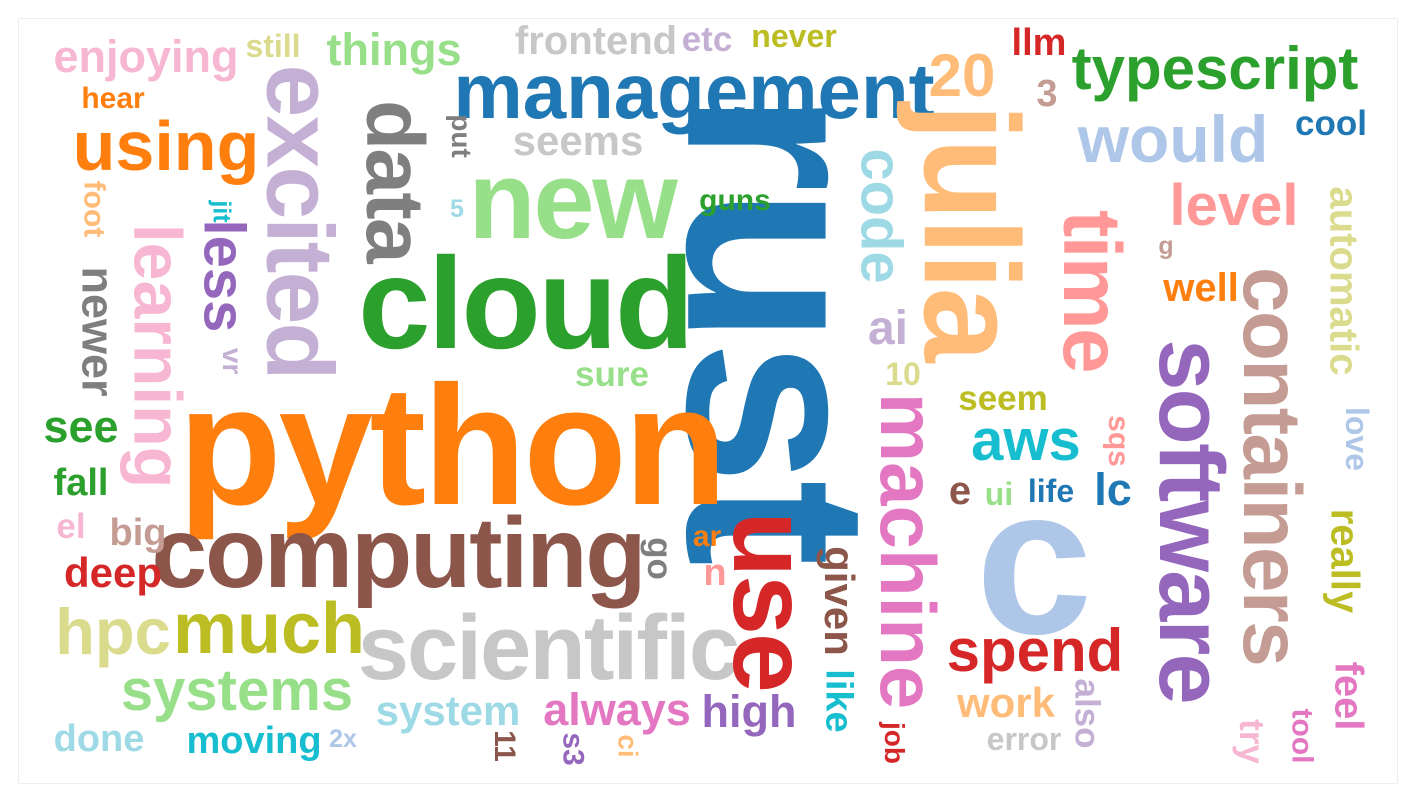 The height and width of the screenshot is (794, 1406). I want to click on word-like: like, so click(838, 701).